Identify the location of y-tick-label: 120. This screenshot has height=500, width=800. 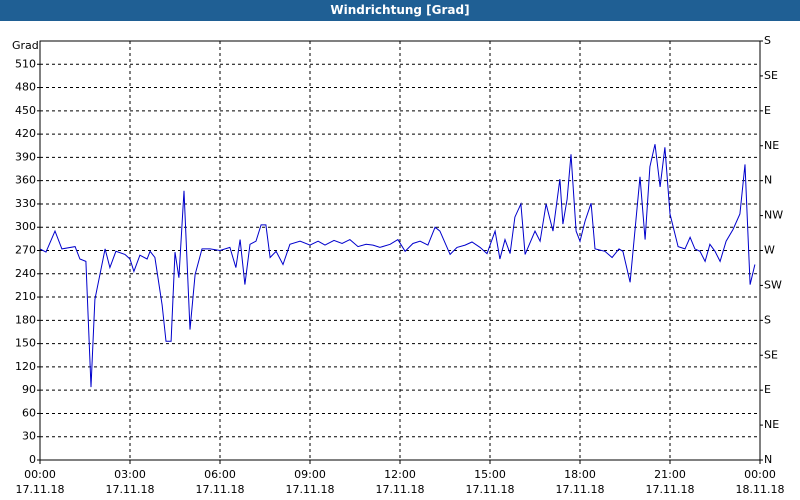
(25, 366).